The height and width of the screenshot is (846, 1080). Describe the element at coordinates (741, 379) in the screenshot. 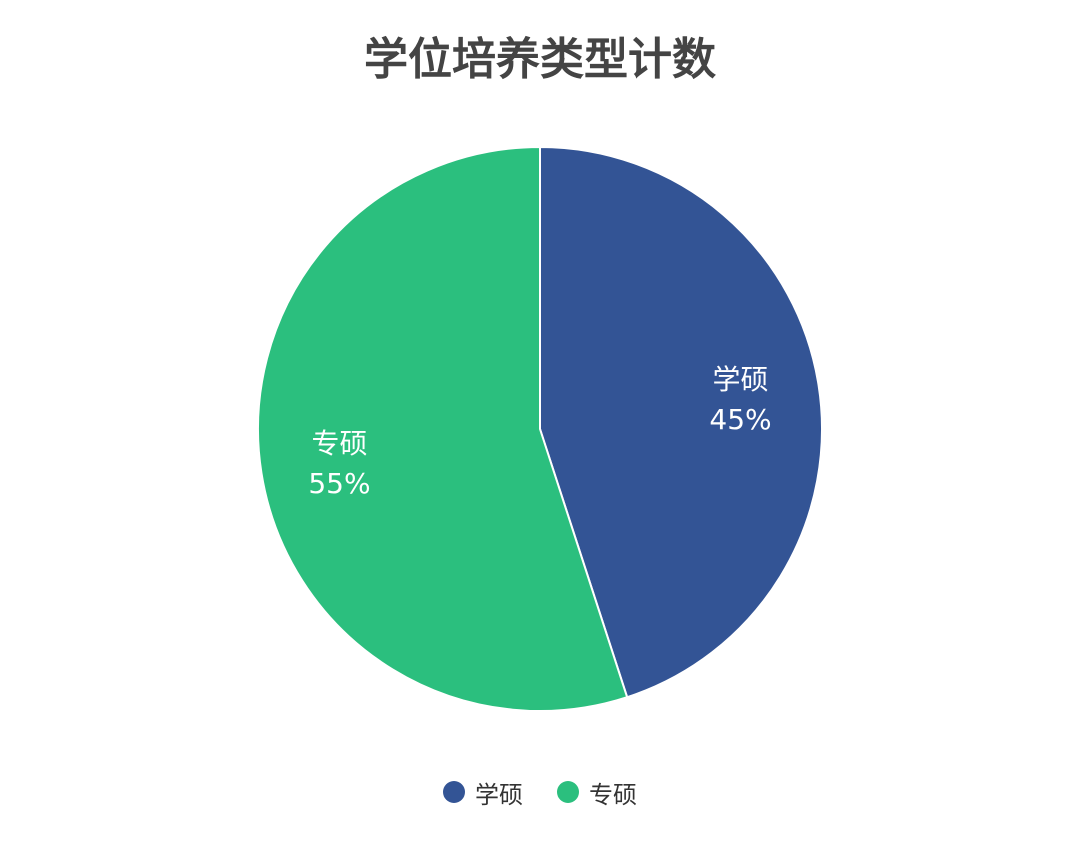

I see `slice-label-name-0: 学硕` at that location.